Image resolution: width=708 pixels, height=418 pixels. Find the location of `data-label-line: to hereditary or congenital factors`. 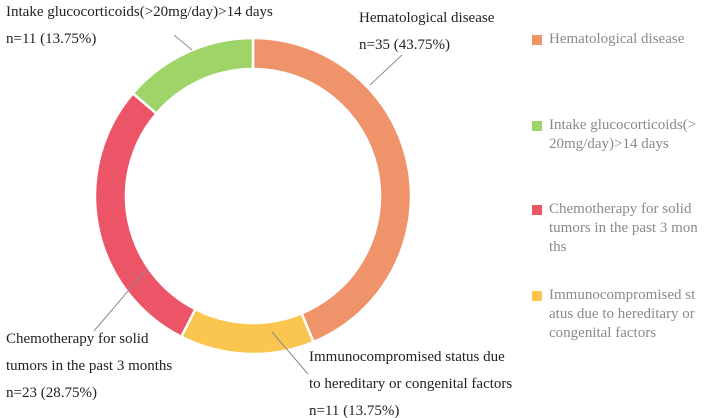

data-label-line: to hereditary or congenital factors is located at coordinates (410, 384).